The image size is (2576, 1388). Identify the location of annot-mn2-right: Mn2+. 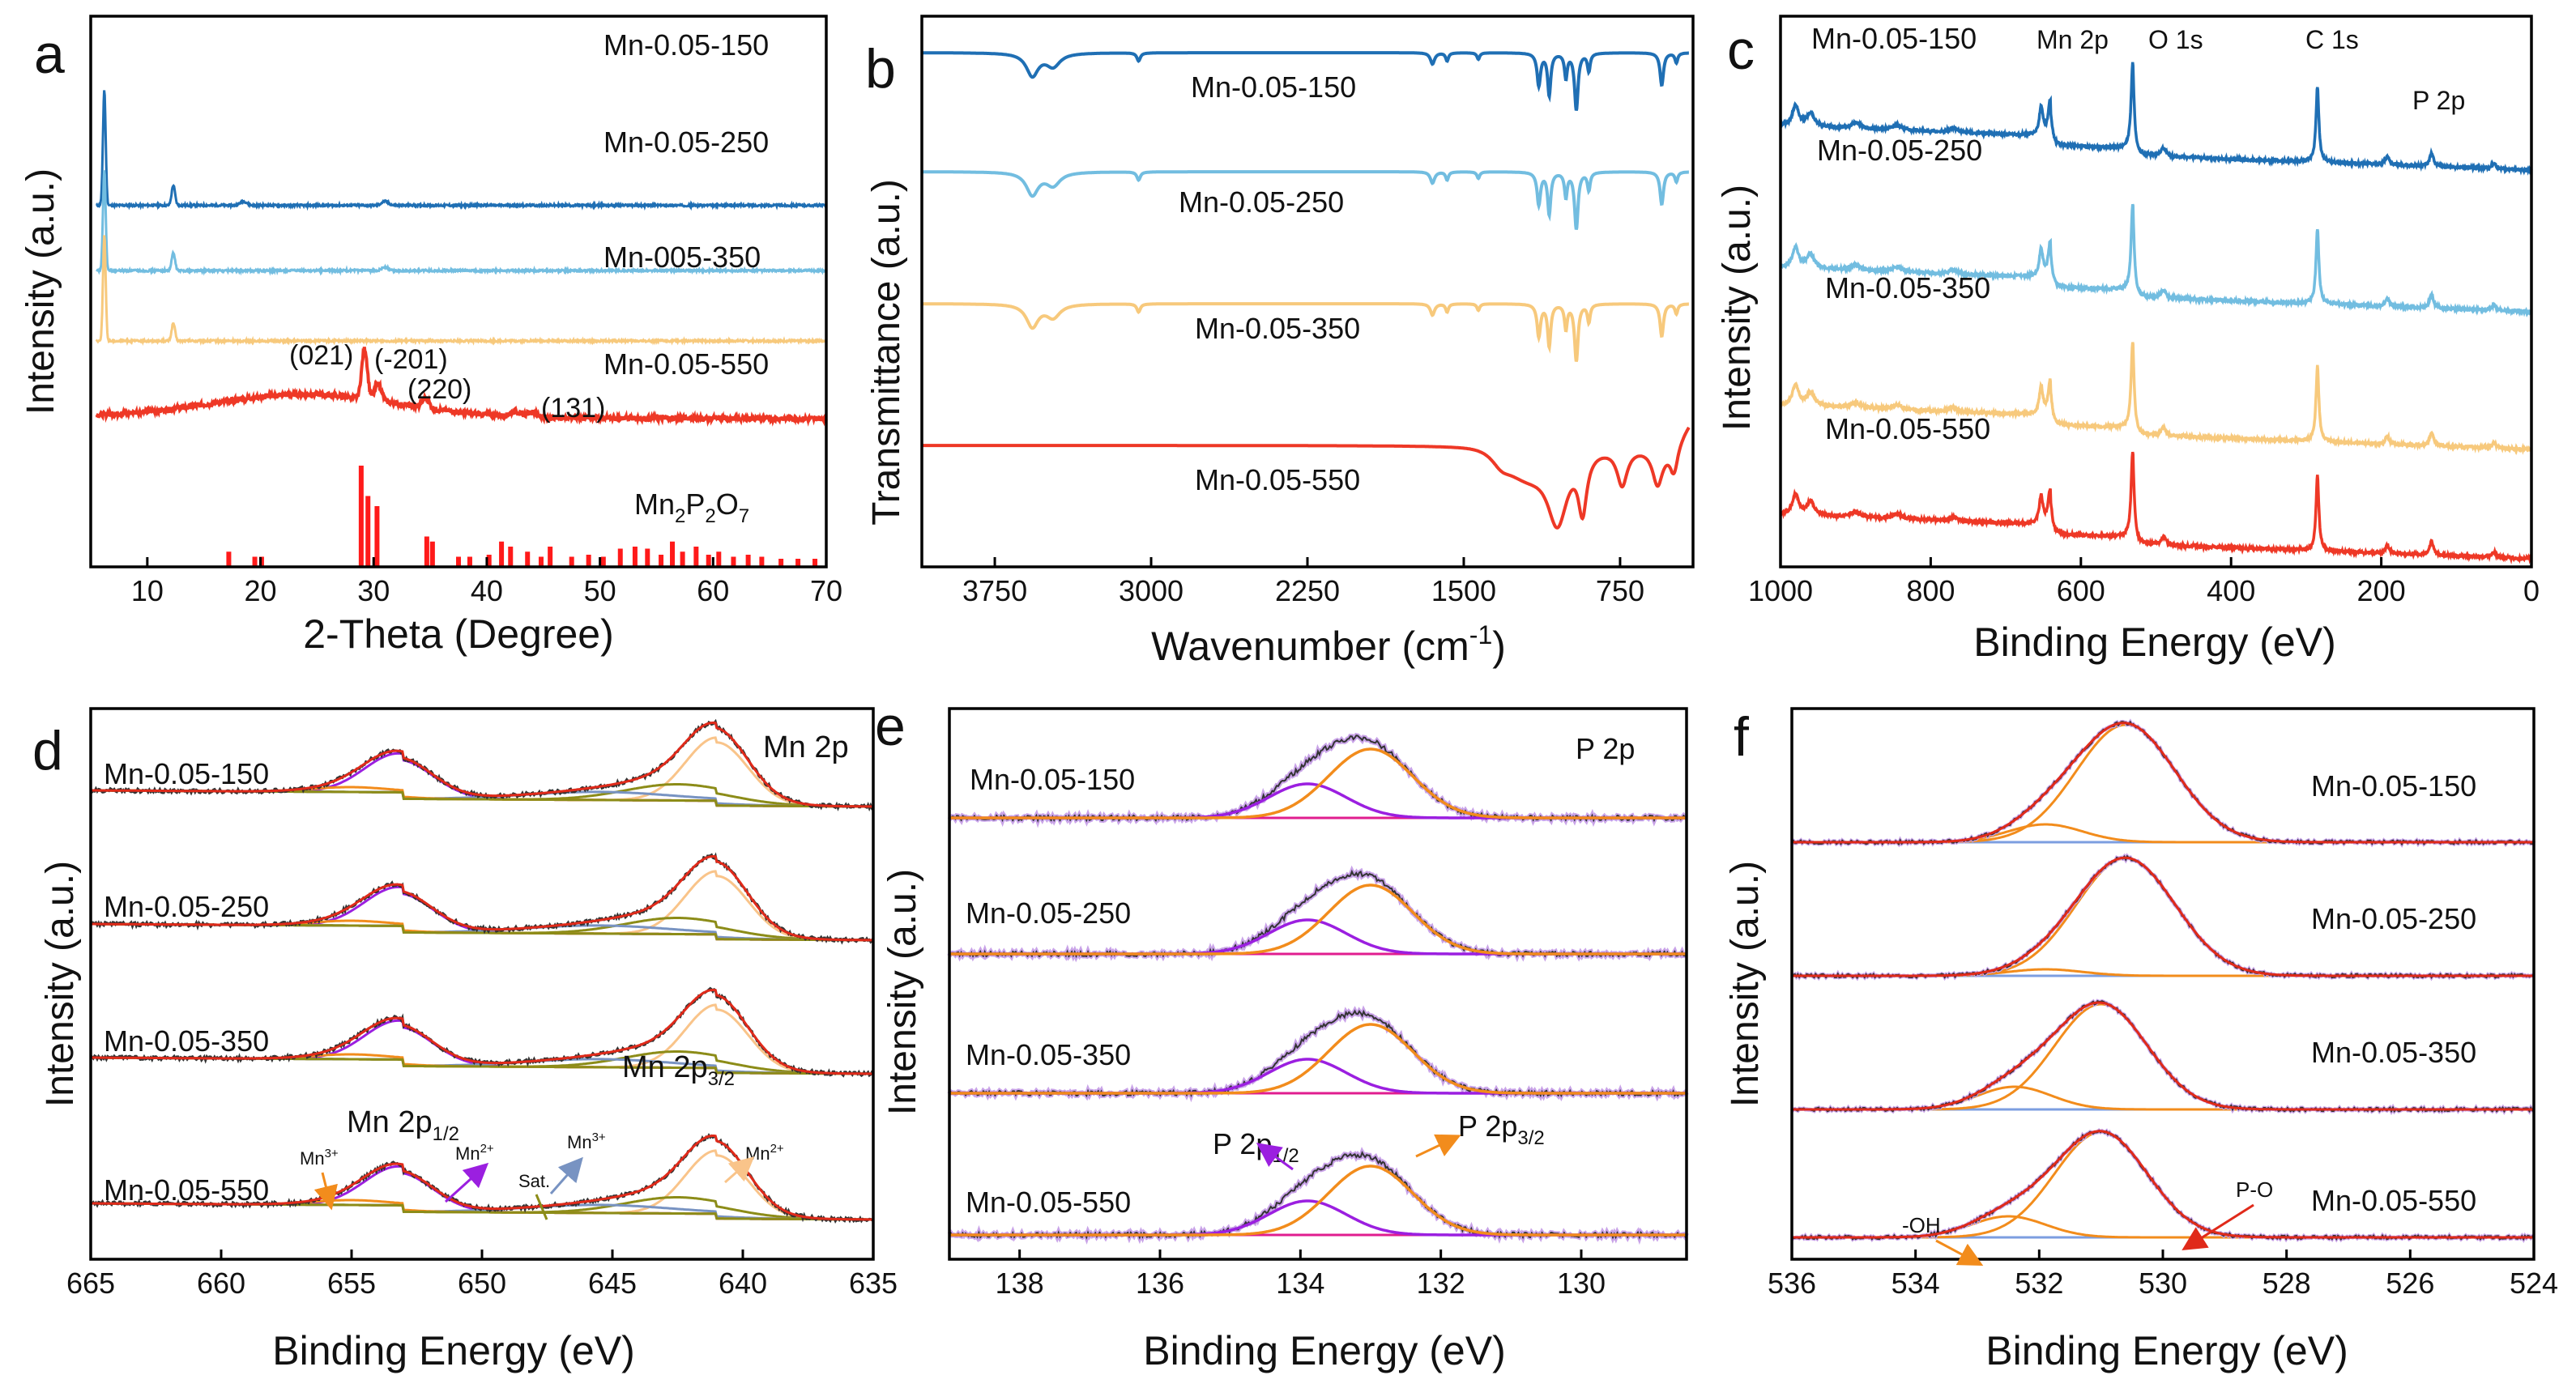
(764, 1153).